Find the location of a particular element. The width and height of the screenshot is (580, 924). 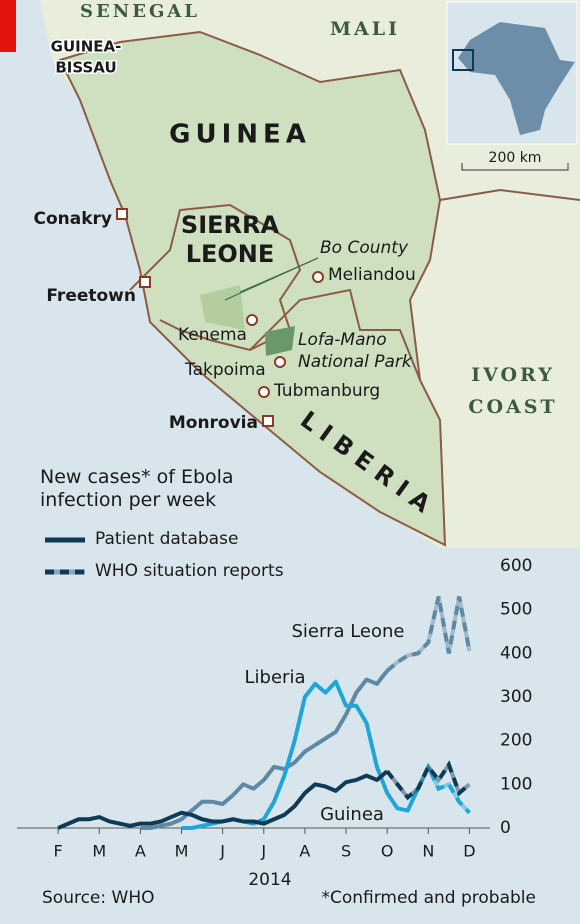

city-label: Monrovia is located at coordinates (213, 423).